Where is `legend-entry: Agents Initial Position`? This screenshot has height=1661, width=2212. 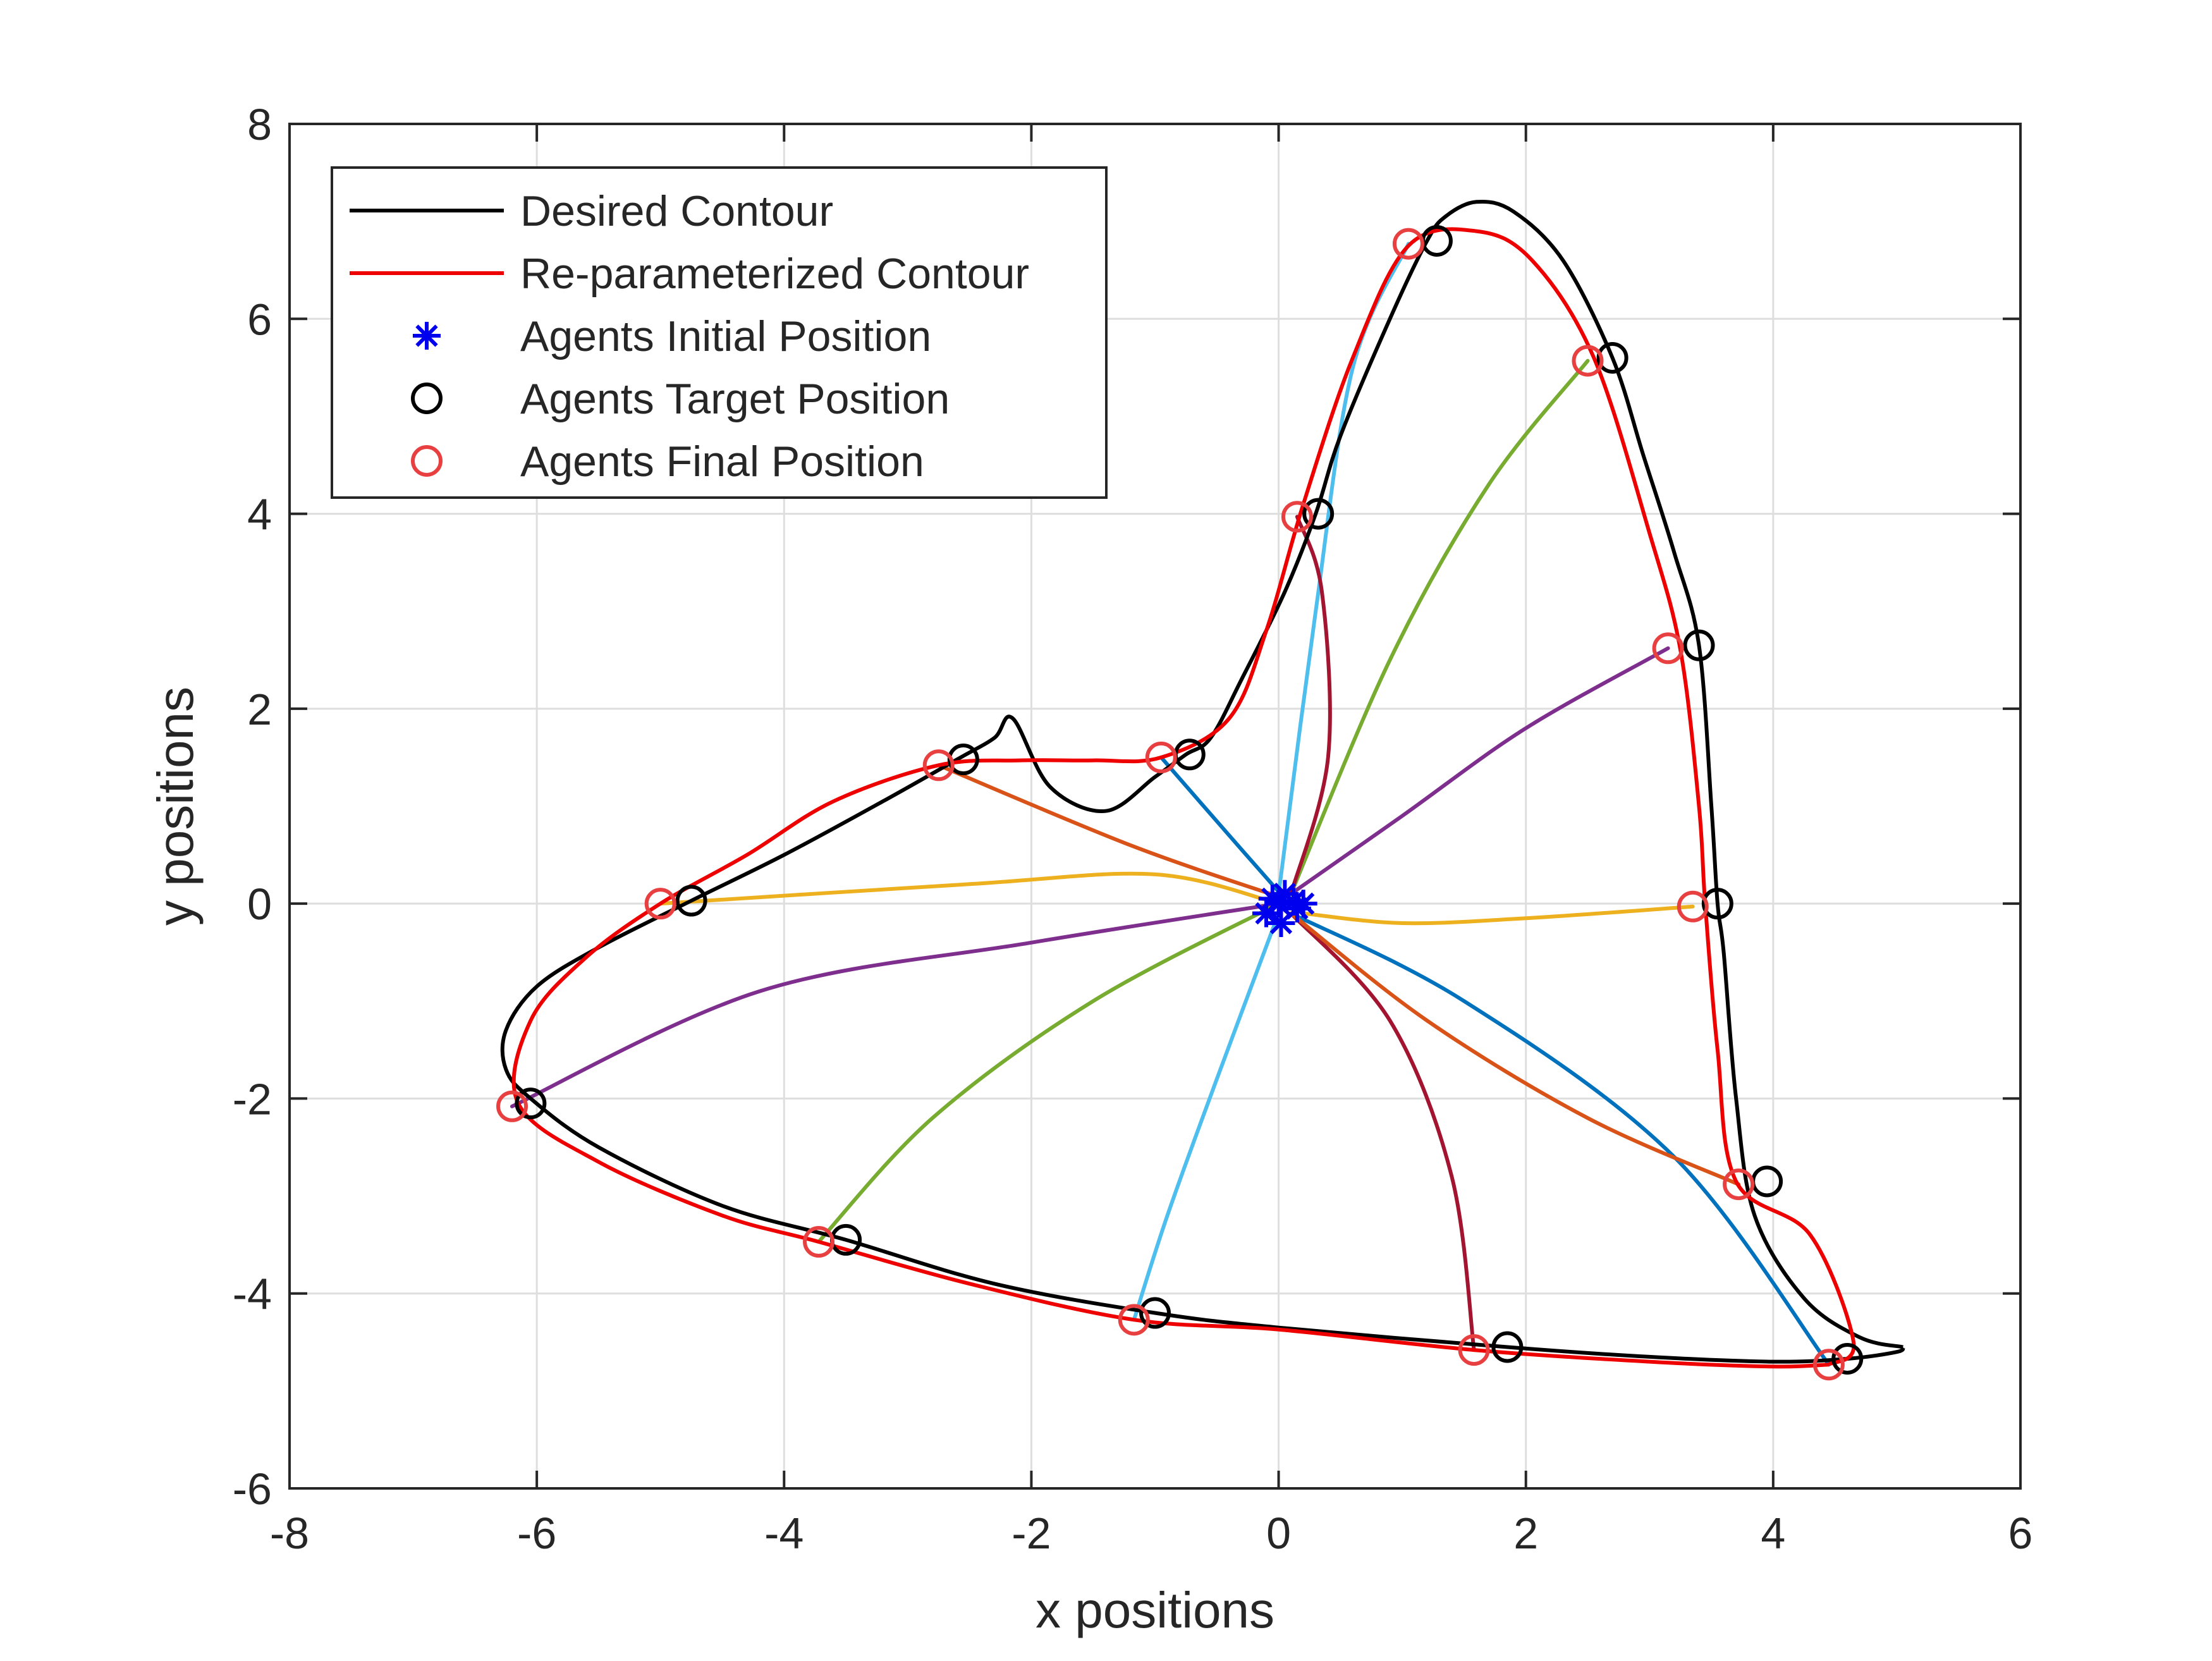
legend-entry: Agents Initial Position is located at coordinates (672, 336).